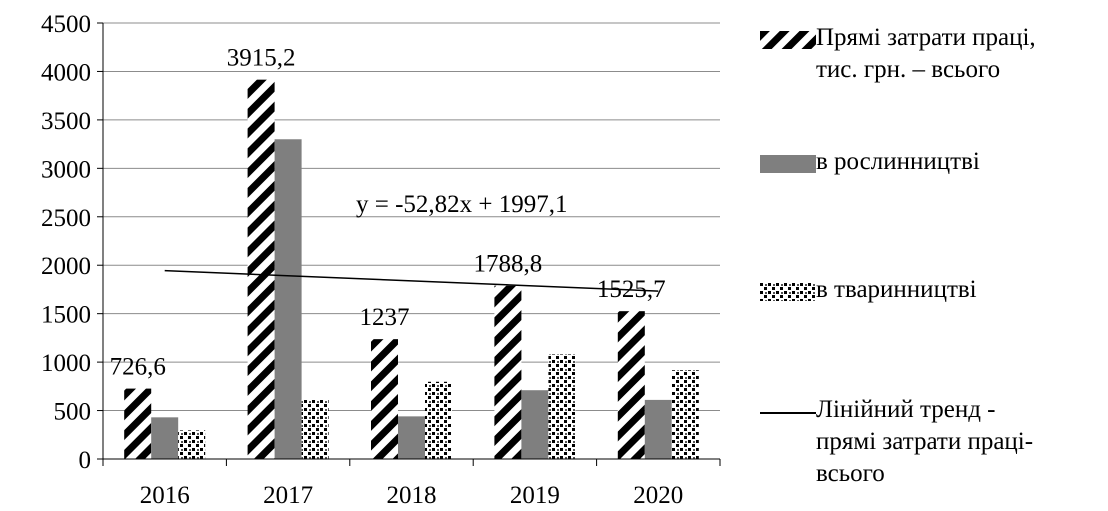 The width and height of the screenshot is (1108, 511). I want to click on legend-item-total: Прямі затрати праці, тис. грн. – всього, so click(898, 54).